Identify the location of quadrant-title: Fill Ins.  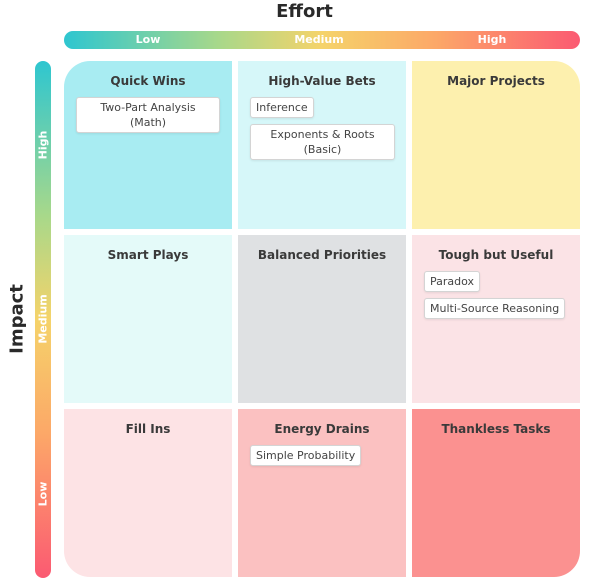
(148, 429).